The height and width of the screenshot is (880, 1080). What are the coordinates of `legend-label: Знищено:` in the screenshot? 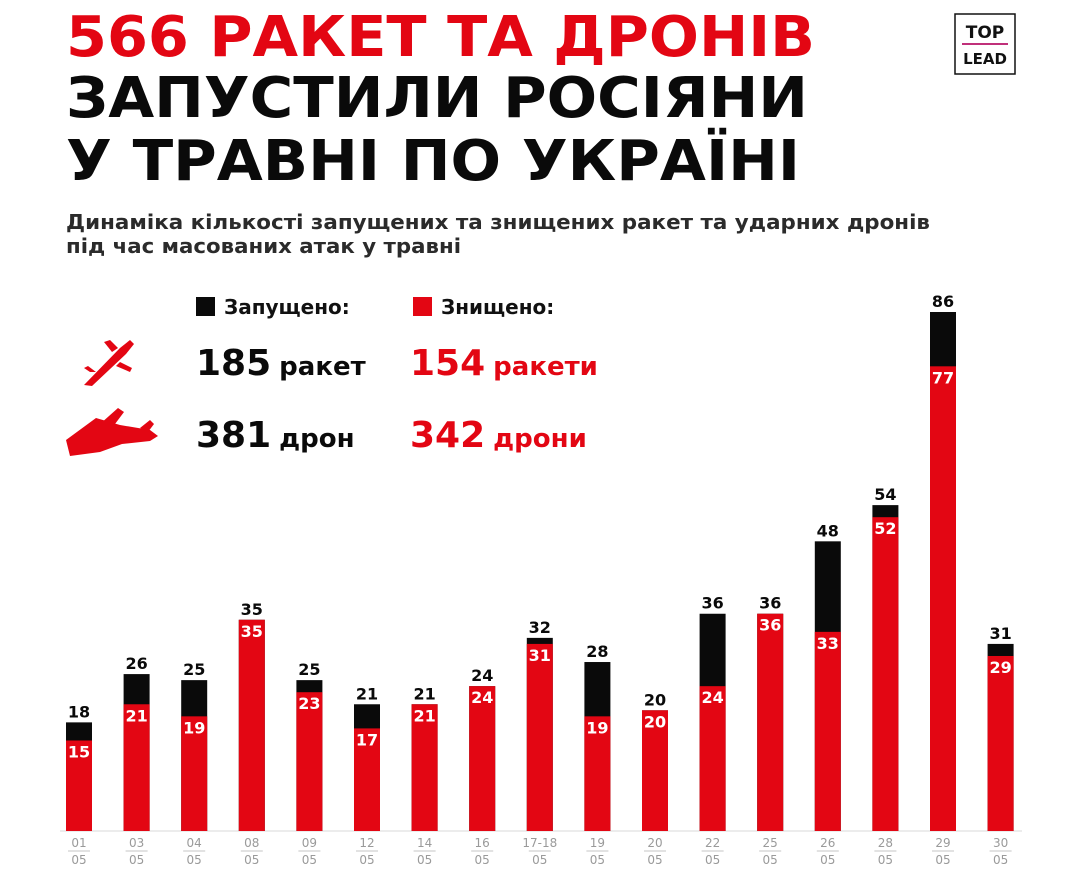 It's located at (497, 307).